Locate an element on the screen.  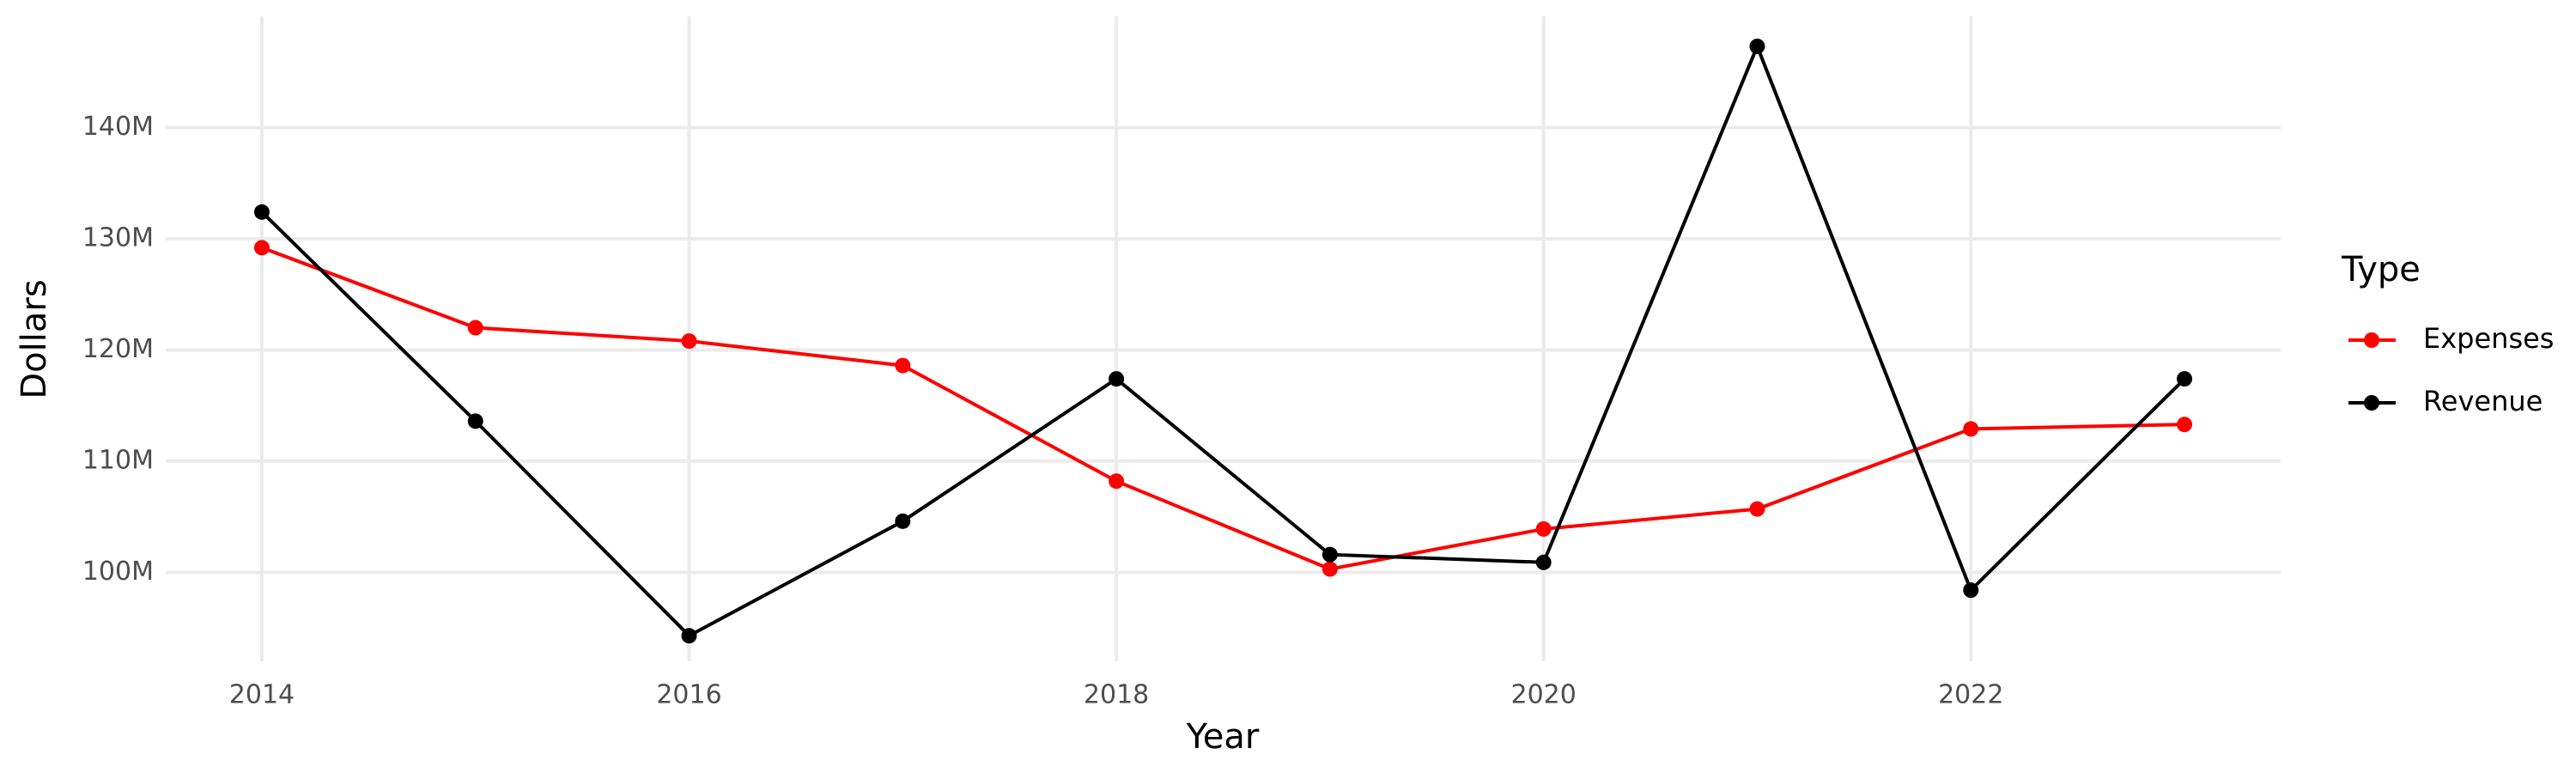
x-tick-label: 2014 is located at coordinates (262, 695).